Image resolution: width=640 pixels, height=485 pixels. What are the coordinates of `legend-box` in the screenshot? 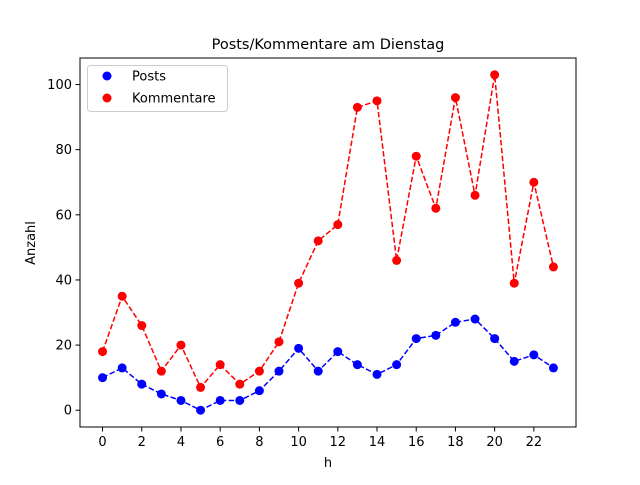 It's located at (157, 88).